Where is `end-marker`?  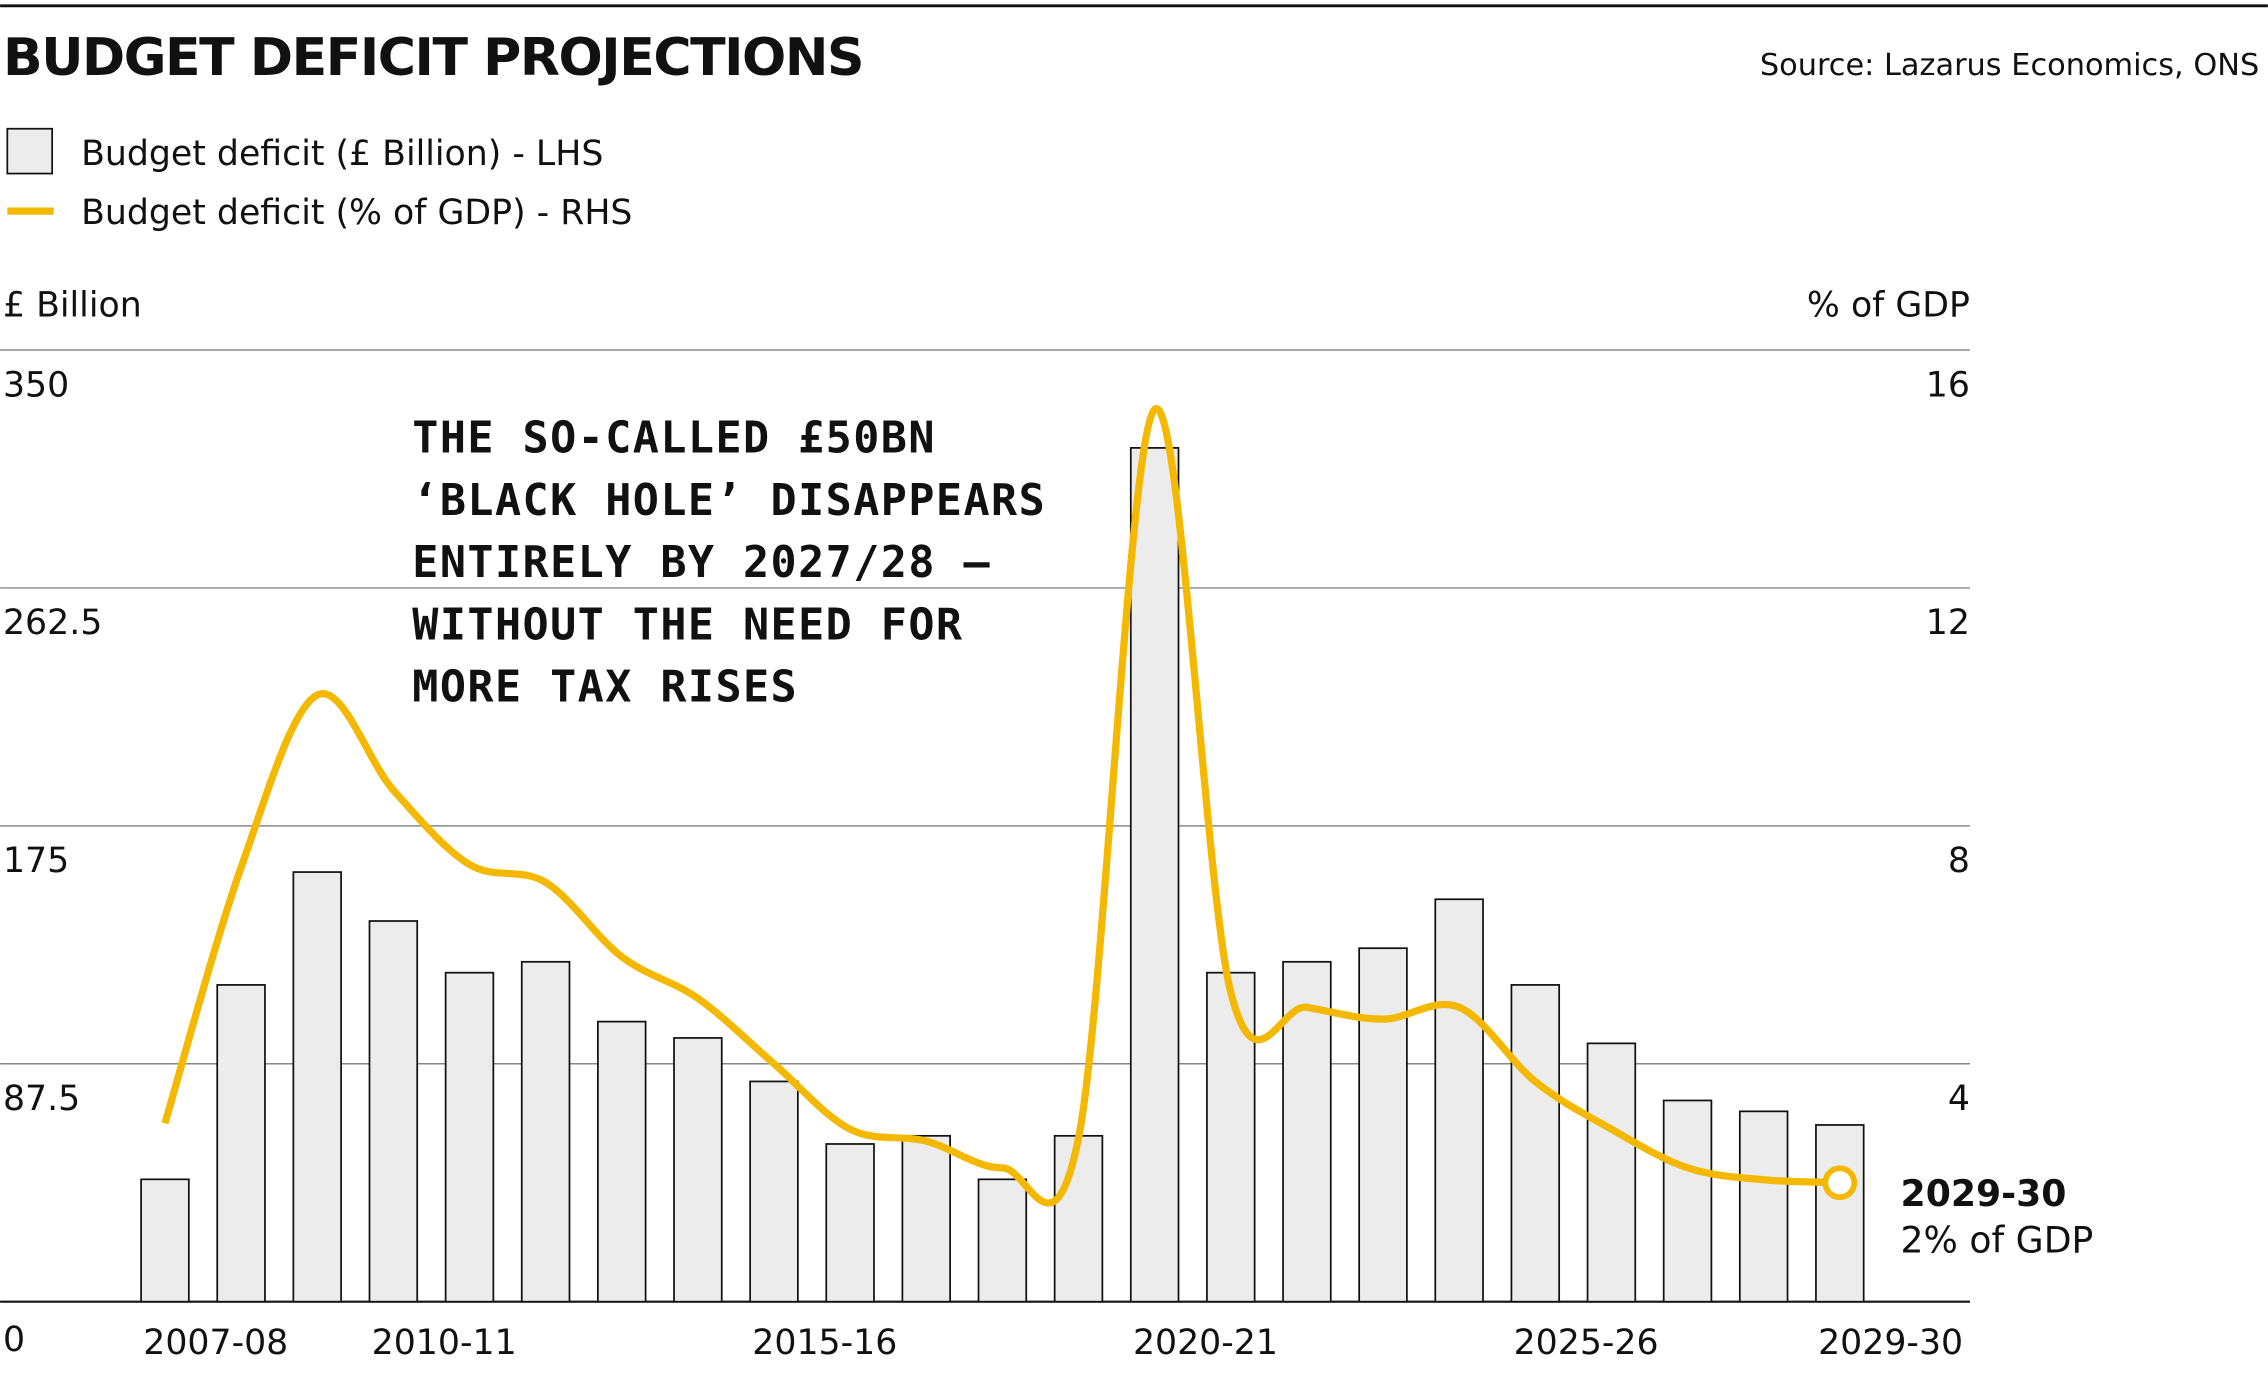 end-marker is located at coordinates (1840, 1183).